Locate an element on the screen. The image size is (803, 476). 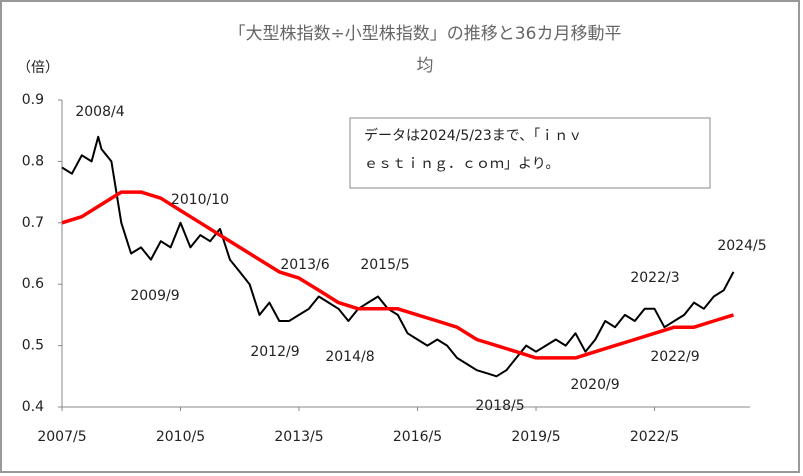
x-tick-label: 2010/5 is located at coordinates (180, 437).